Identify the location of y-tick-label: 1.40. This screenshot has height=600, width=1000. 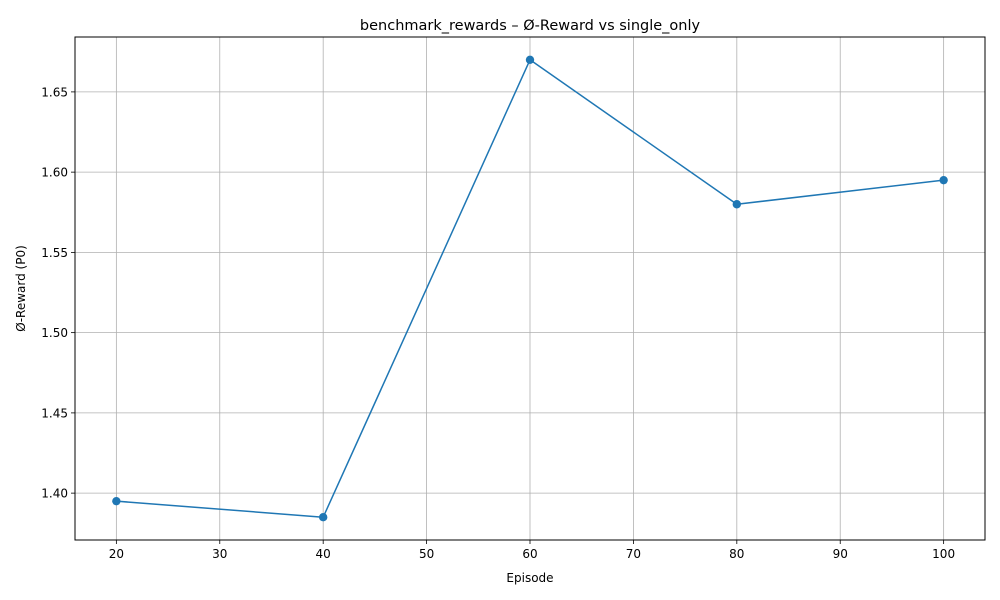
(54, 494).